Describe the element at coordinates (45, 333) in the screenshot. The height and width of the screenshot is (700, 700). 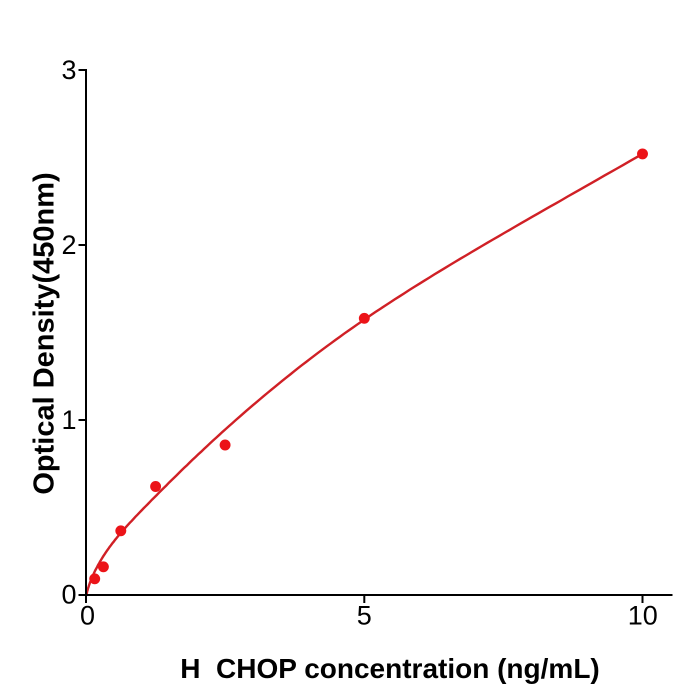
I see `svg-text: Optical Density(450nm)` at that location.